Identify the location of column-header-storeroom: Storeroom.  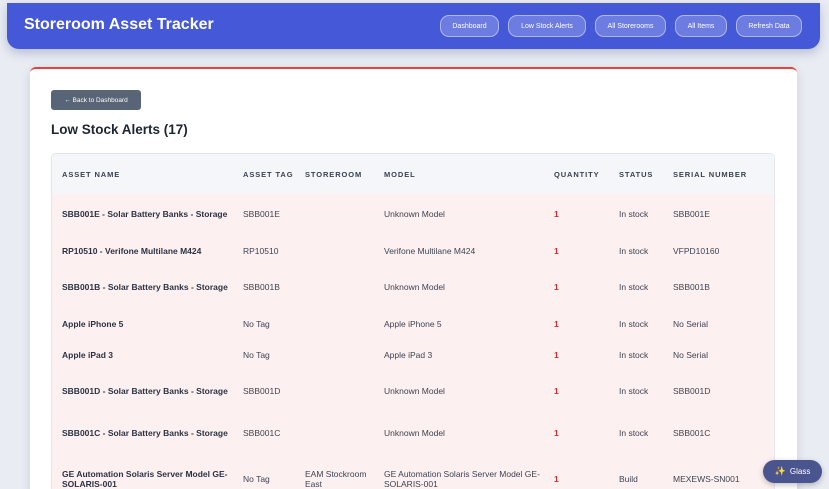
(334, 174).